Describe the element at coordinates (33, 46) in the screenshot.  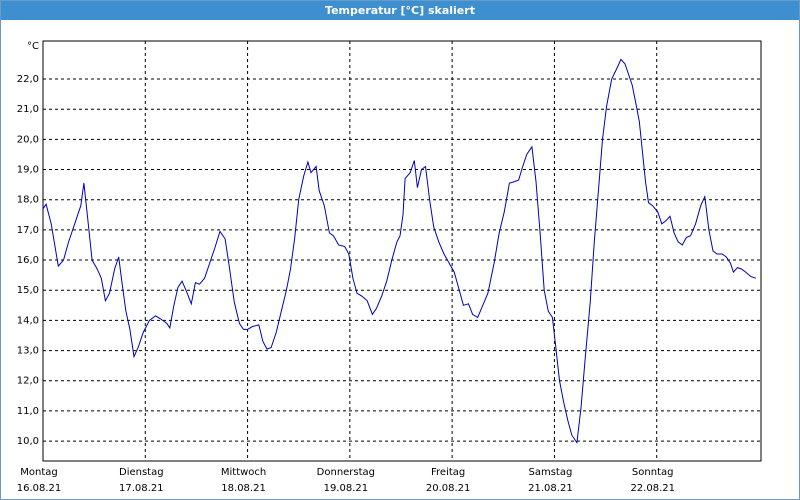
I see `y-unit: °C` at that location.